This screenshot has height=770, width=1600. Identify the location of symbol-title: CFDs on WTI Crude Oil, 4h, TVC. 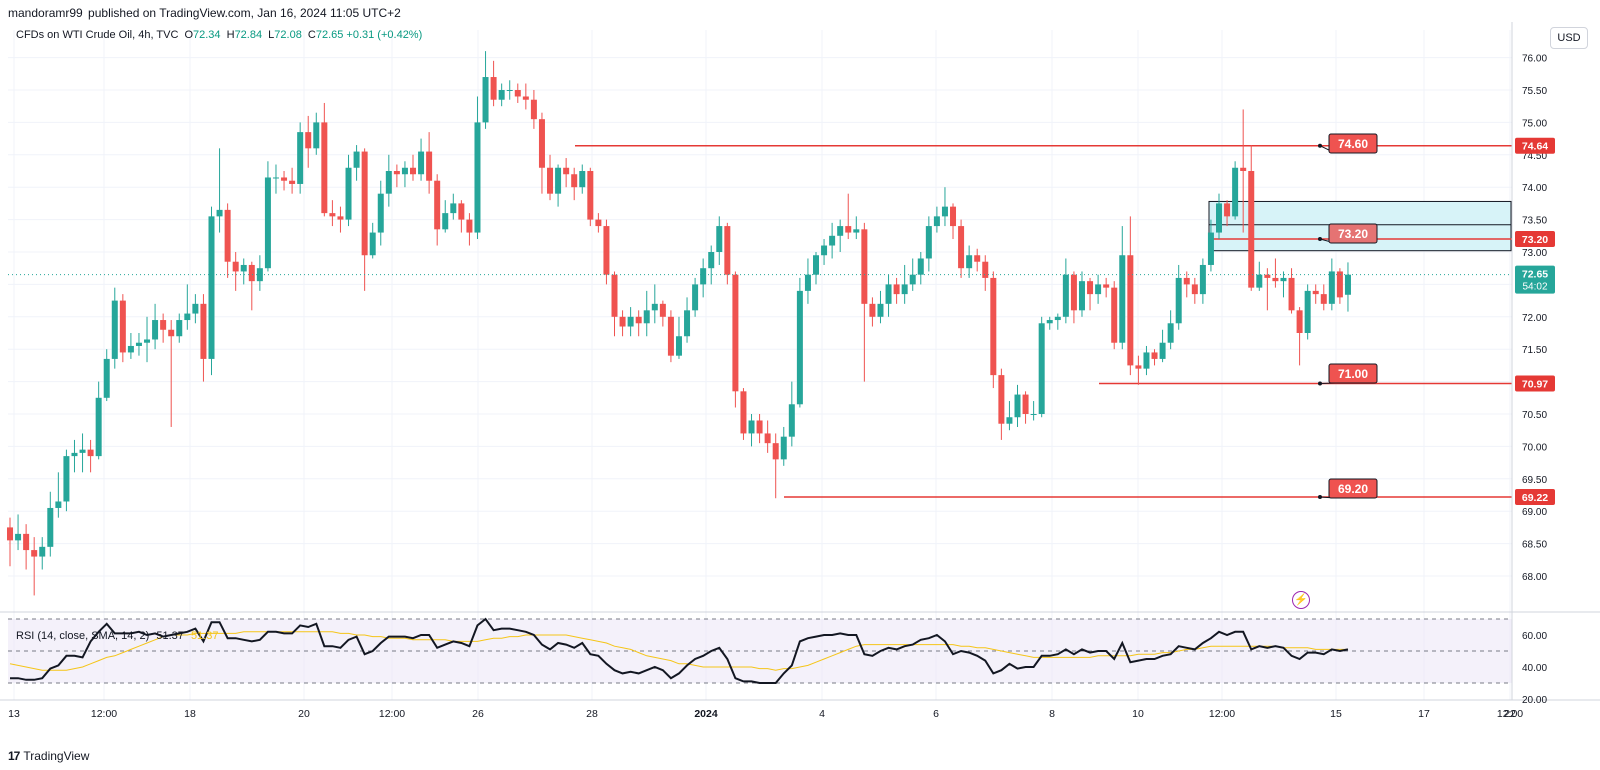
(97, 35).